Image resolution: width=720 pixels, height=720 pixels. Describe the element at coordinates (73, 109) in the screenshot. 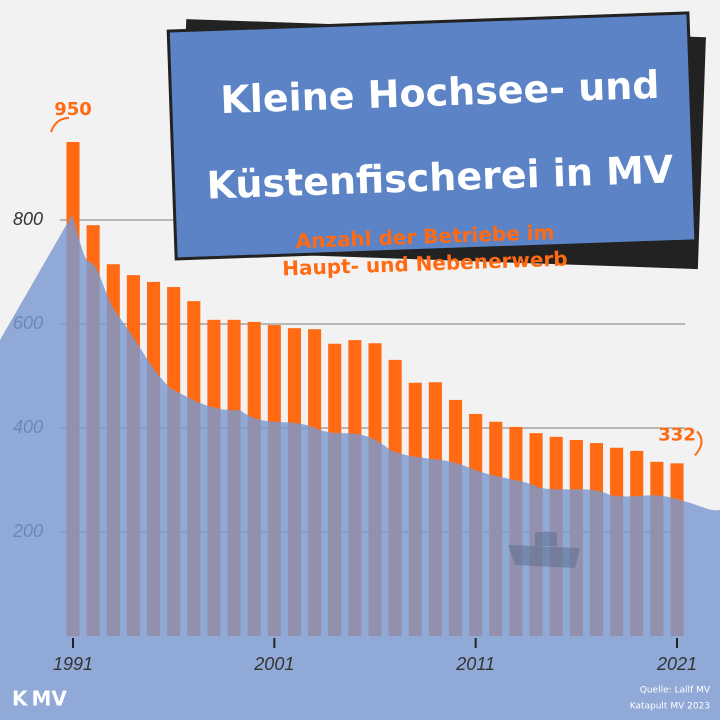

I see `value-label: 950` at that location.